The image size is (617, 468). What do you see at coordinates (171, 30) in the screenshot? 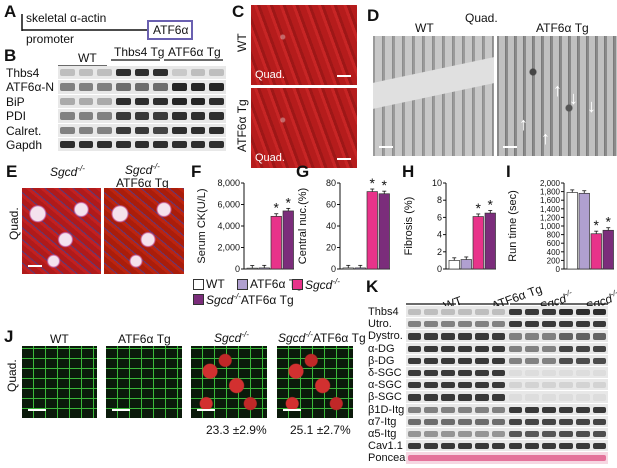
I see `transgene-label: ATF6α` at bounding box center [171, 30].